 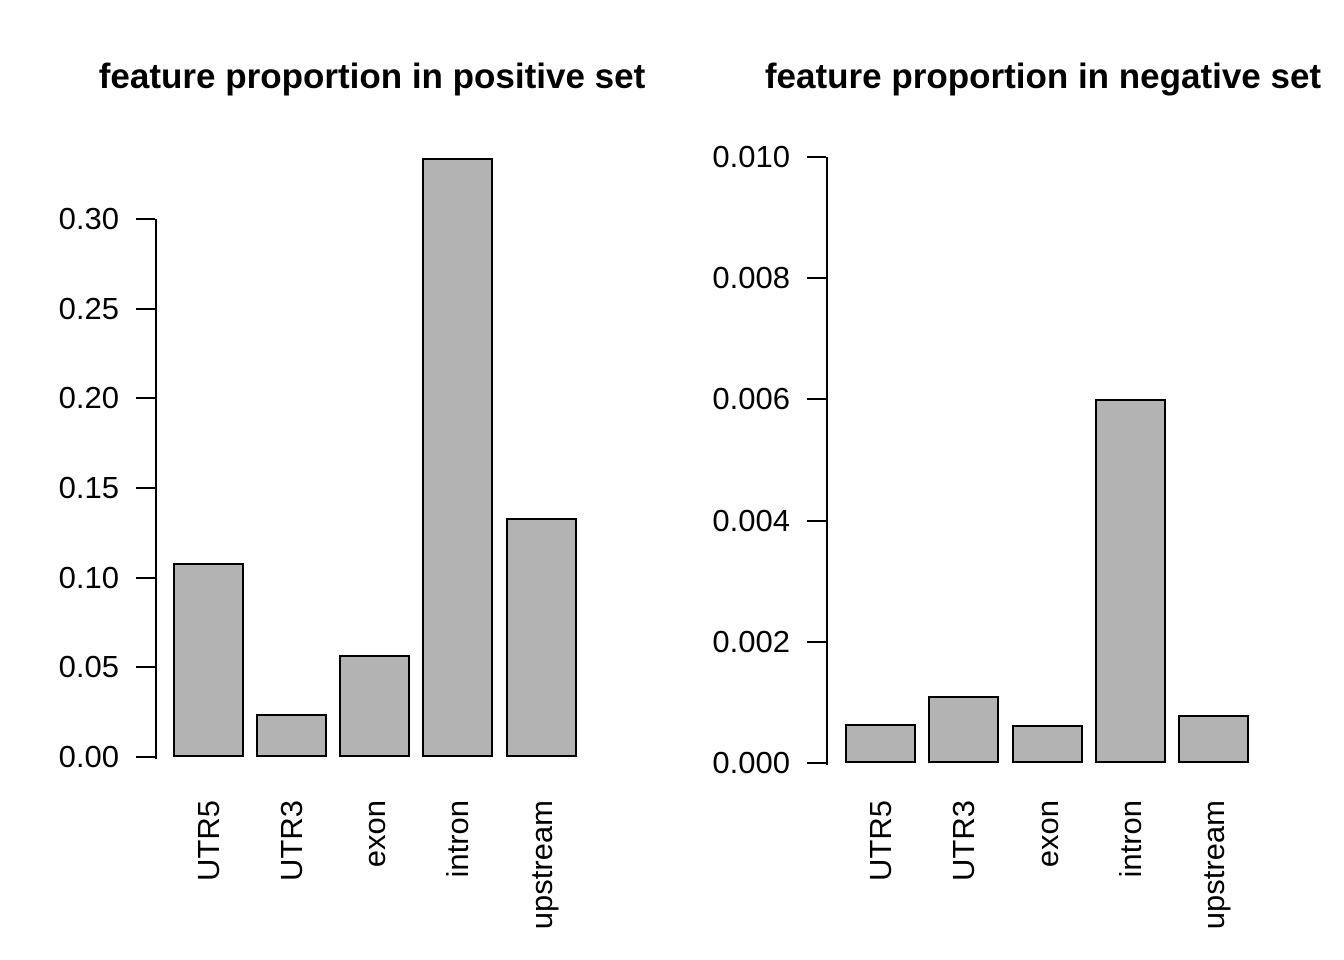 I want to click on y-tick-label: 0.002, so click(x=751, y=641).